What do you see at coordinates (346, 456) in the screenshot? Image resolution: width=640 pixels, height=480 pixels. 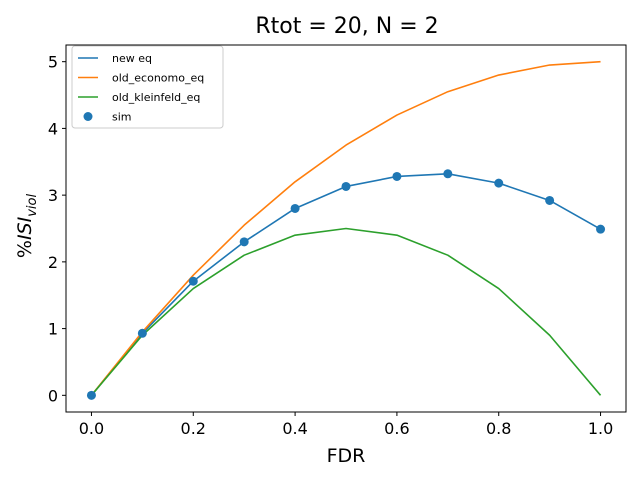 I see `x-axis-label: FDR` at bounding box center [346, 456].